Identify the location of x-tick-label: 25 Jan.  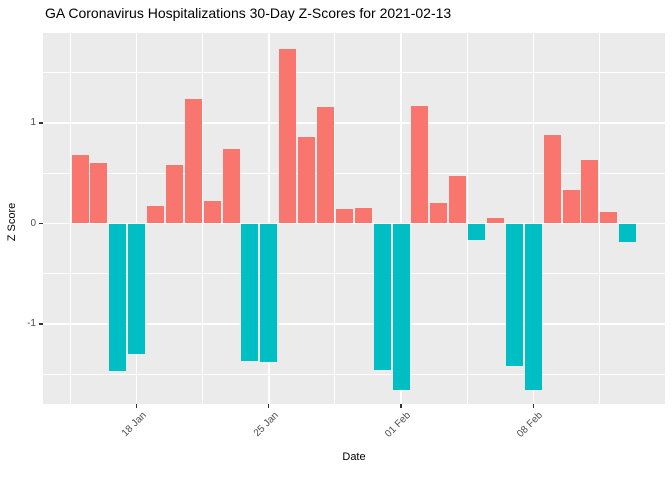
(266, 425).